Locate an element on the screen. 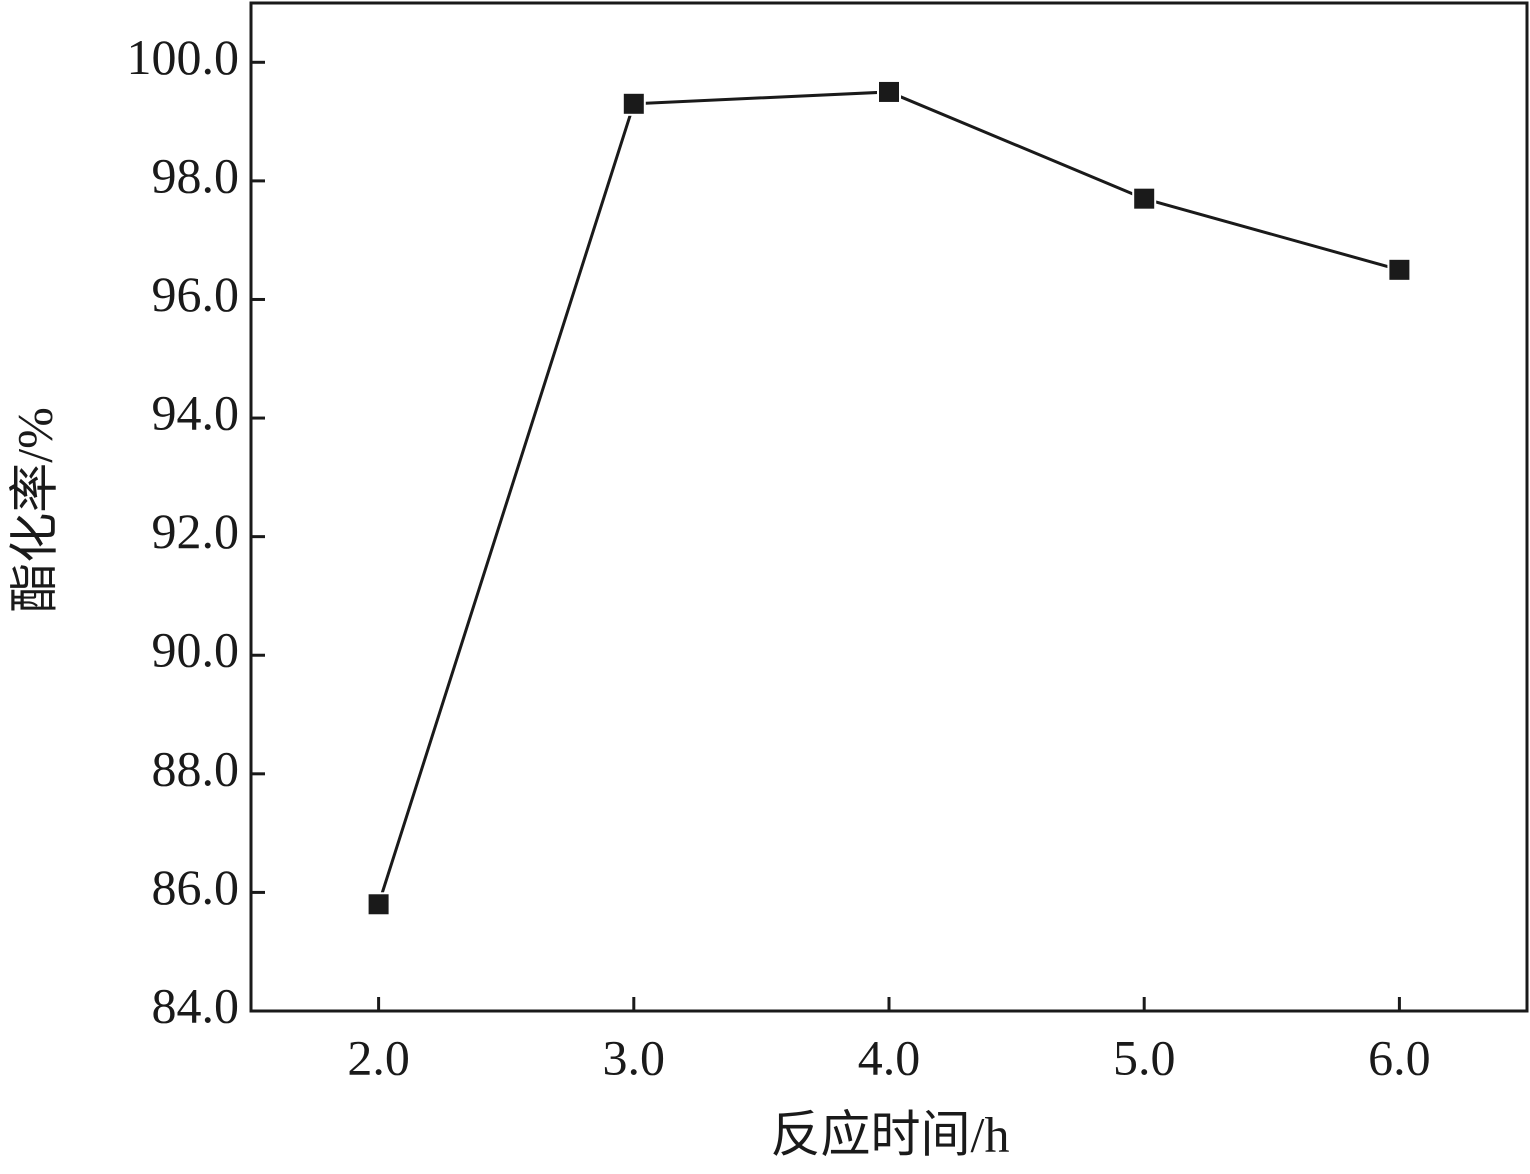 The image size is (1530, 1174). y-tick-label: 96.0 is located at coordinates (196, 294).